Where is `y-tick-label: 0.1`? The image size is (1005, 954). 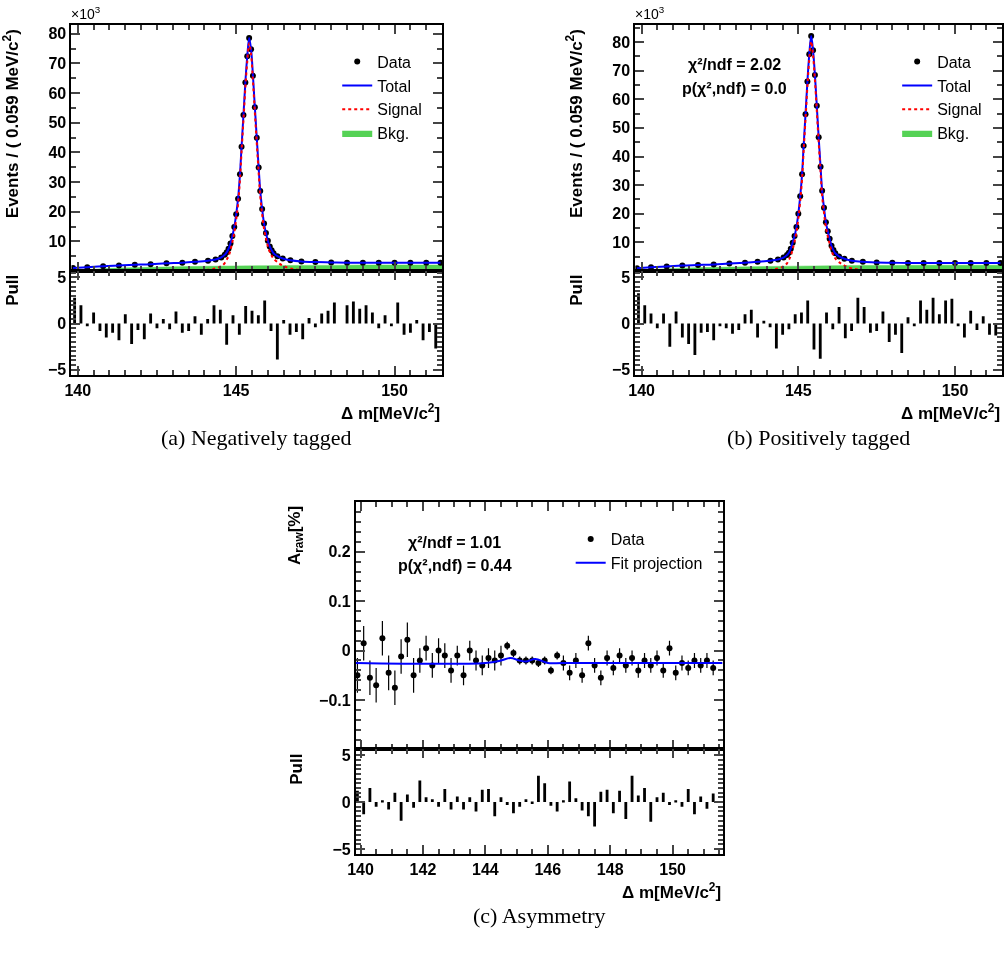
y-tick-label: 0.1 is located at coordinates (339, 601).